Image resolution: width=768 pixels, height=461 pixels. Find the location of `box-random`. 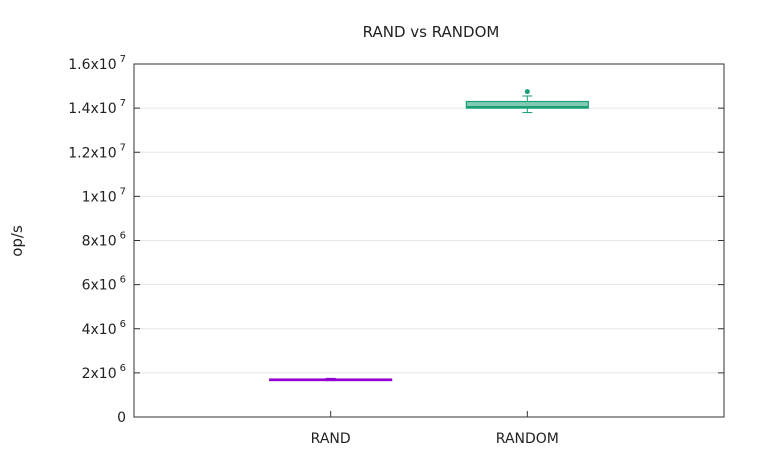

box-random is located at coordinates (527, 101).